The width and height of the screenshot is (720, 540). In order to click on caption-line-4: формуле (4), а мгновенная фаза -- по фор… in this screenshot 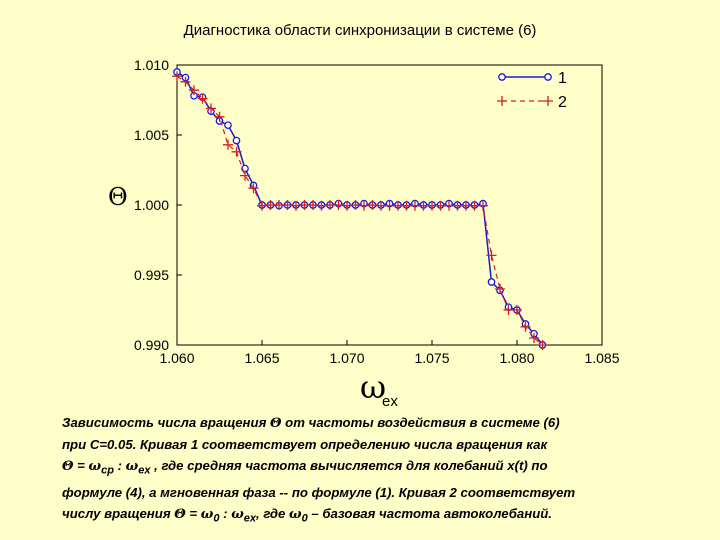, I will do `click(319, 492)`.